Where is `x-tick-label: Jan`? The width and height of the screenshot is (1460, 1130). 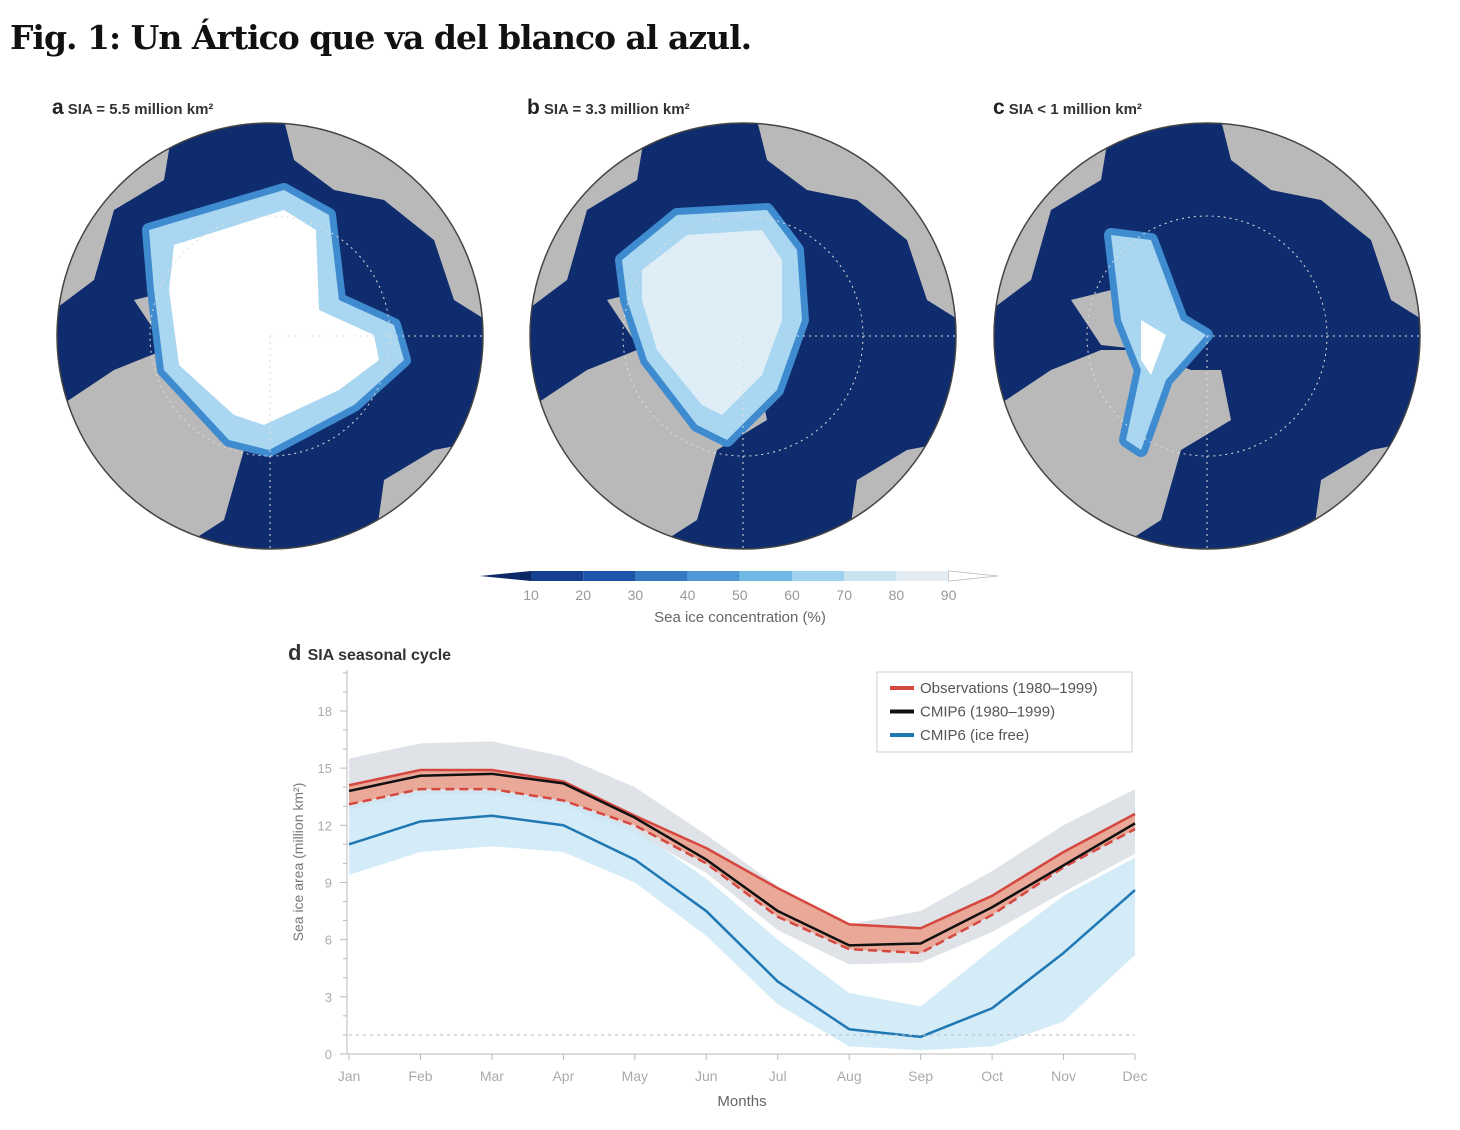
x-tick-label: Jan is located at coordinates (349, 1076).